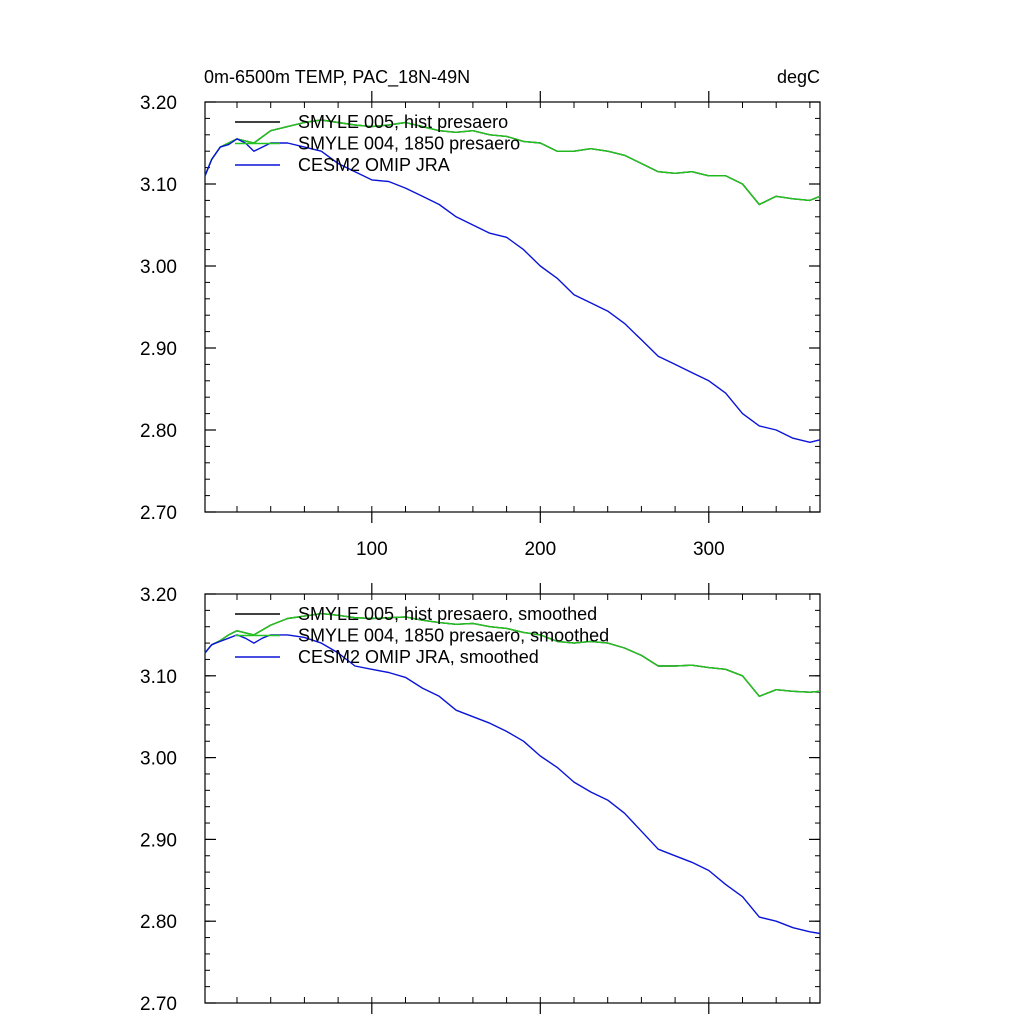 This screenshot has height=1024, width=1024. Describe the element at coordinates (374, 165) in the screenshot. I see `legend-label: CESM2 OMIP JRA` at that location.